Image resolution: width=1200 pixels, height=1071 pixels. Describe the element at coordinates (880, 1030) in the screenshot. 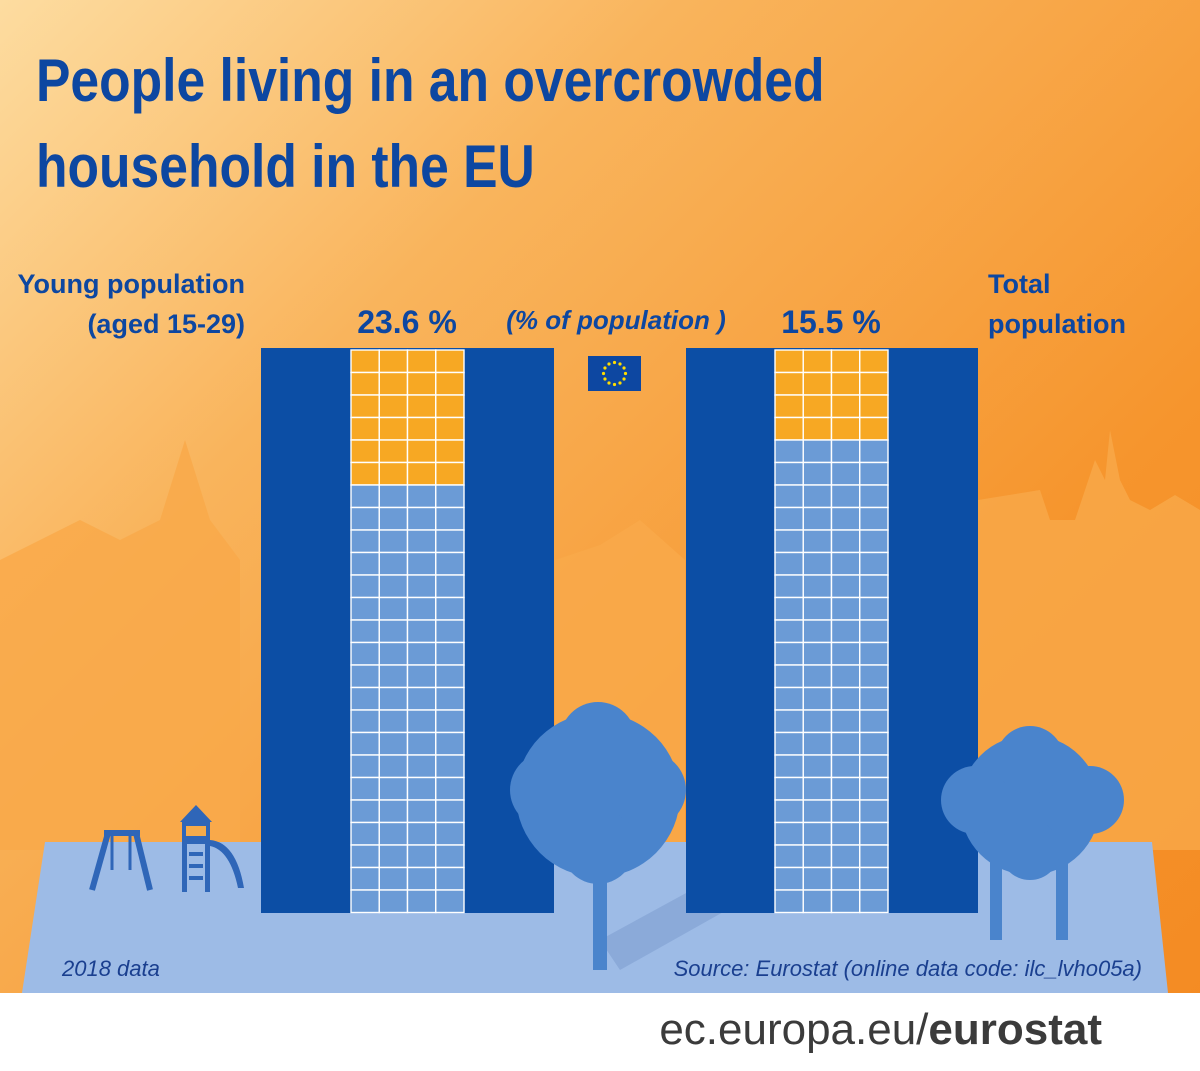

I see `eurostat-link: ec.europa.eu/eurostat` at that location.